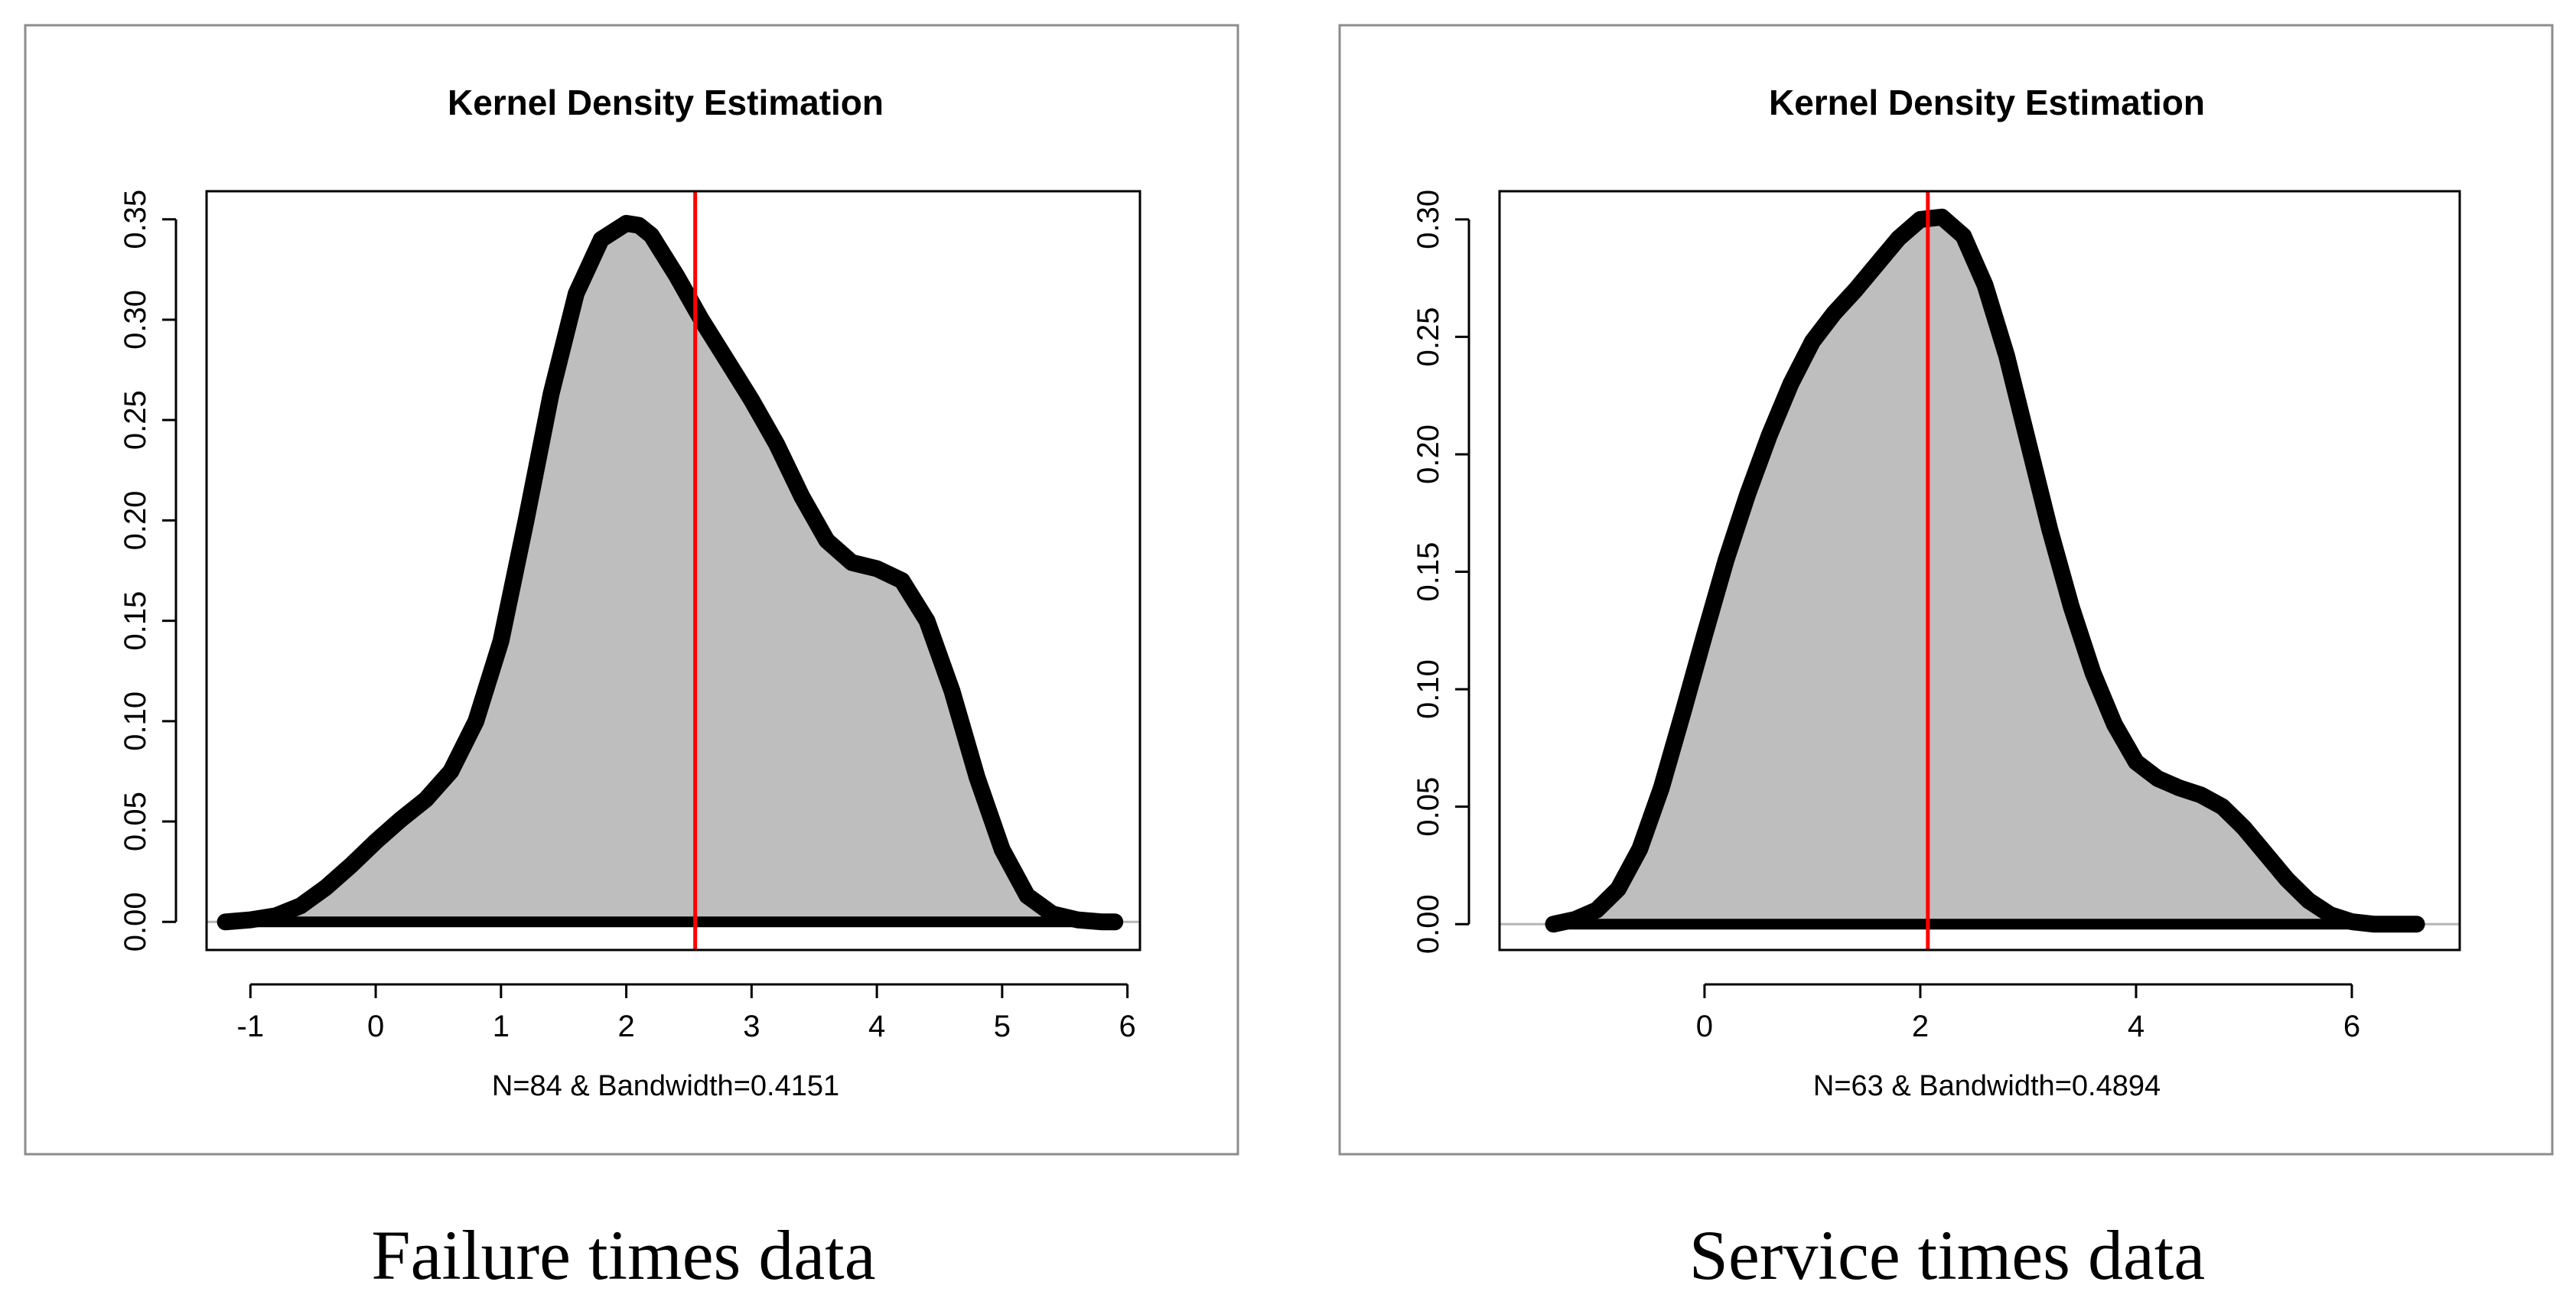  I want to click on x-axis-label: N=84 & Bandwidth=0.4151, so click(666, 1086).